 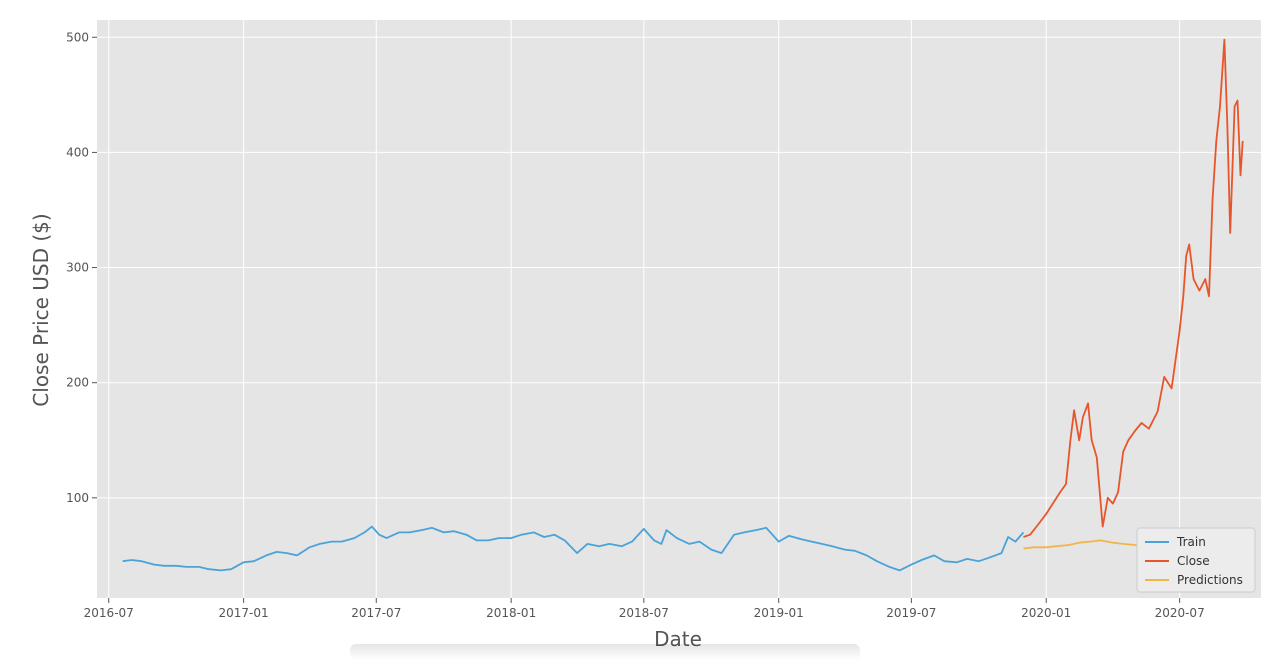 I want to click on series-line-train, so click(x=573, y=548).